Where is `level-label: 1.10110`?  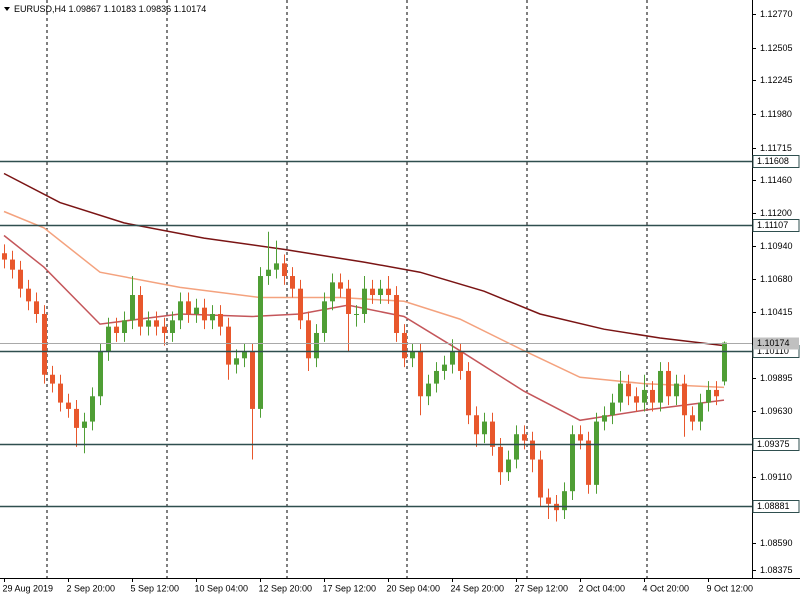
level-label: 1.10110 is located at coordinates (773, 351).